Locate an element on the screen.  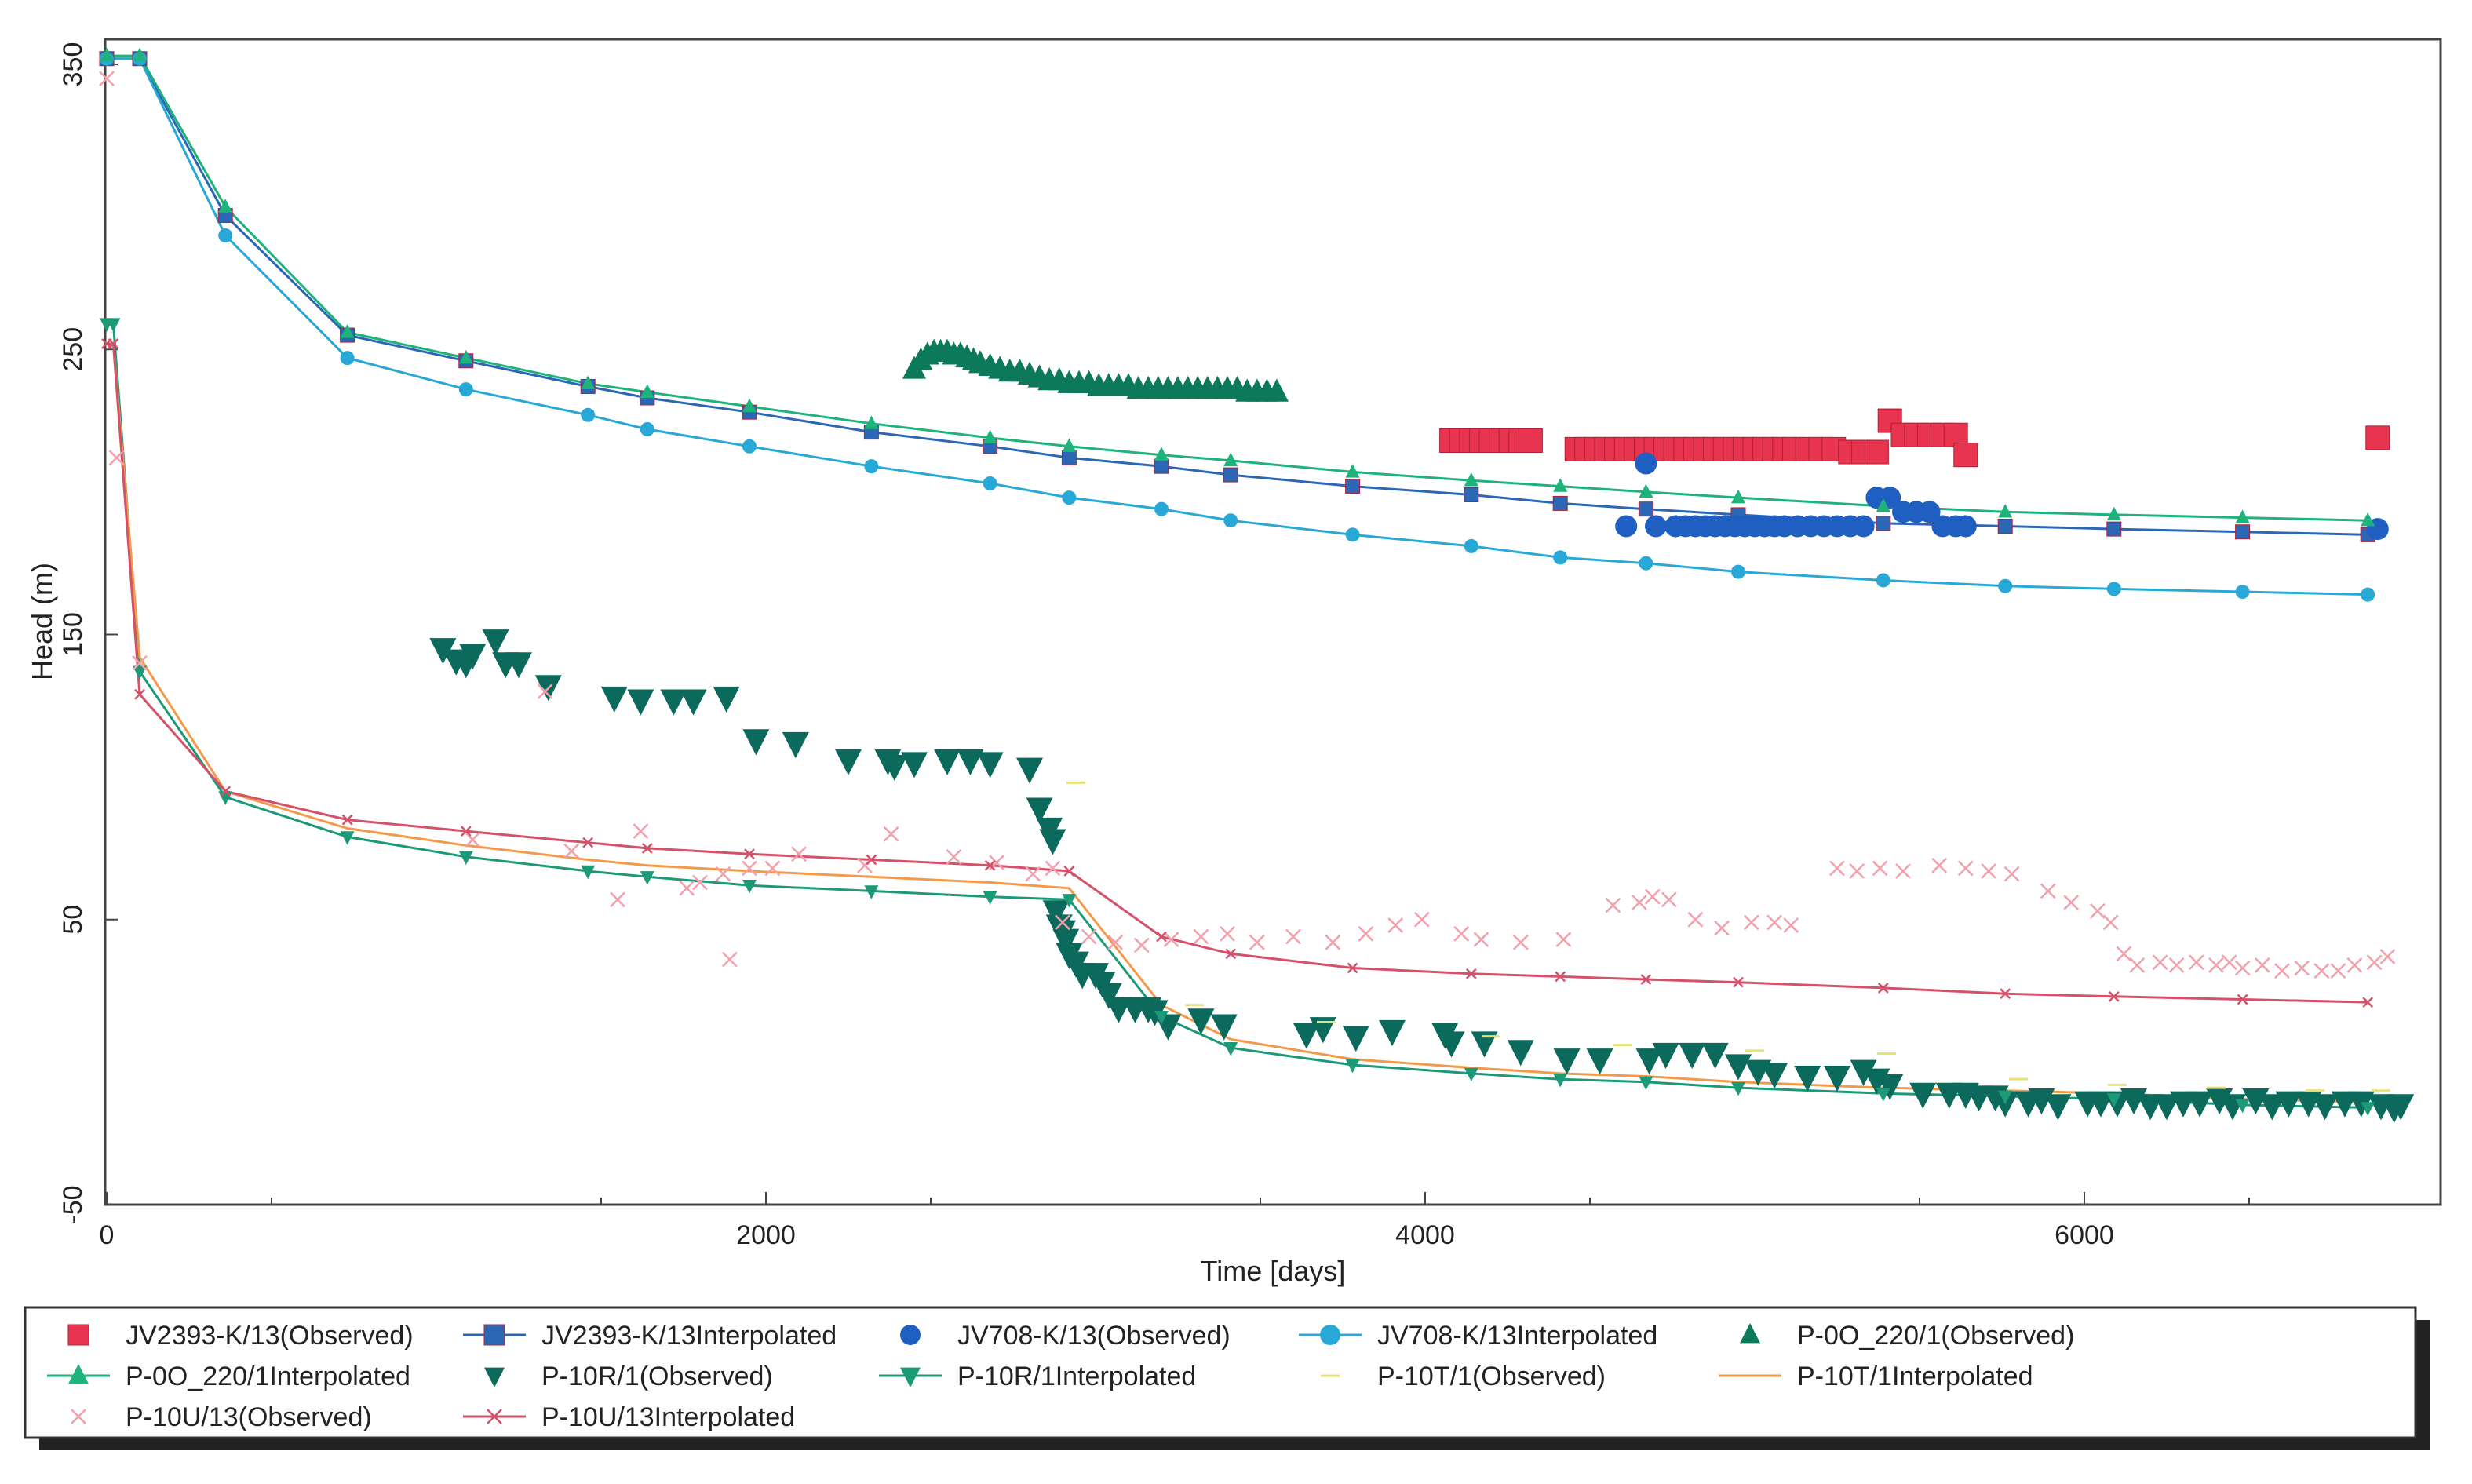
y-tick-label: 250 is located at coordinates (73, 349).